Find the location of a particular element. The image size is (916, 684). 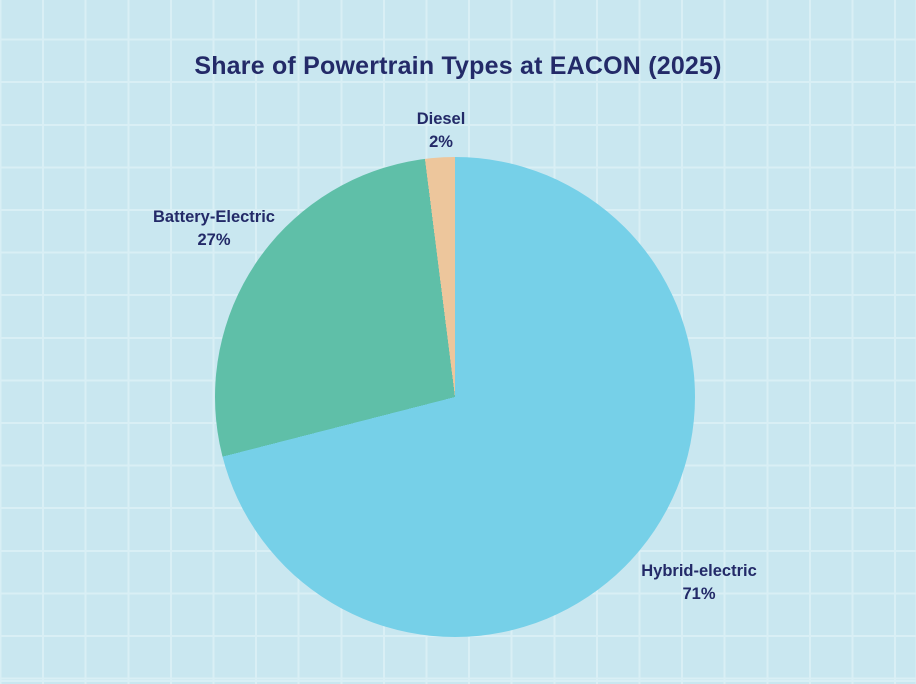

slice-label-diesel-name: Diesel is located at coordinates (441, 119).